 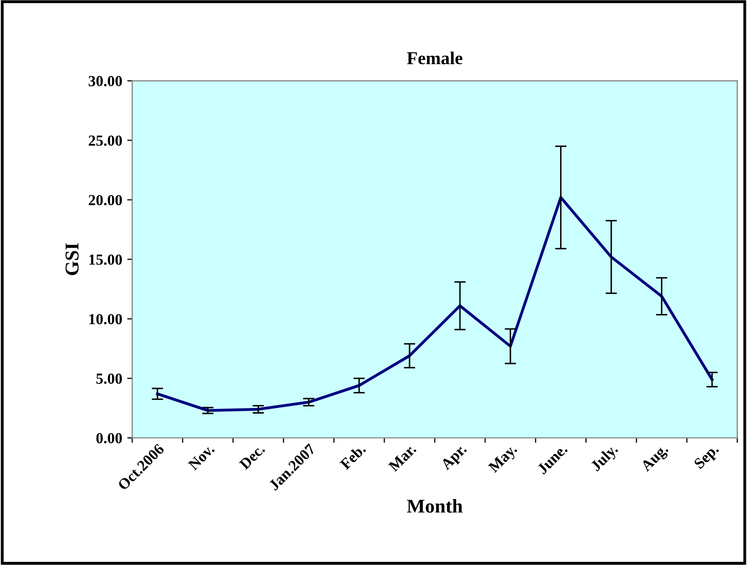 What do you see at coordinates (105, 319) in the screenshot?
I see `y-tick-label: 10.00` at bounding box center [105, 319].